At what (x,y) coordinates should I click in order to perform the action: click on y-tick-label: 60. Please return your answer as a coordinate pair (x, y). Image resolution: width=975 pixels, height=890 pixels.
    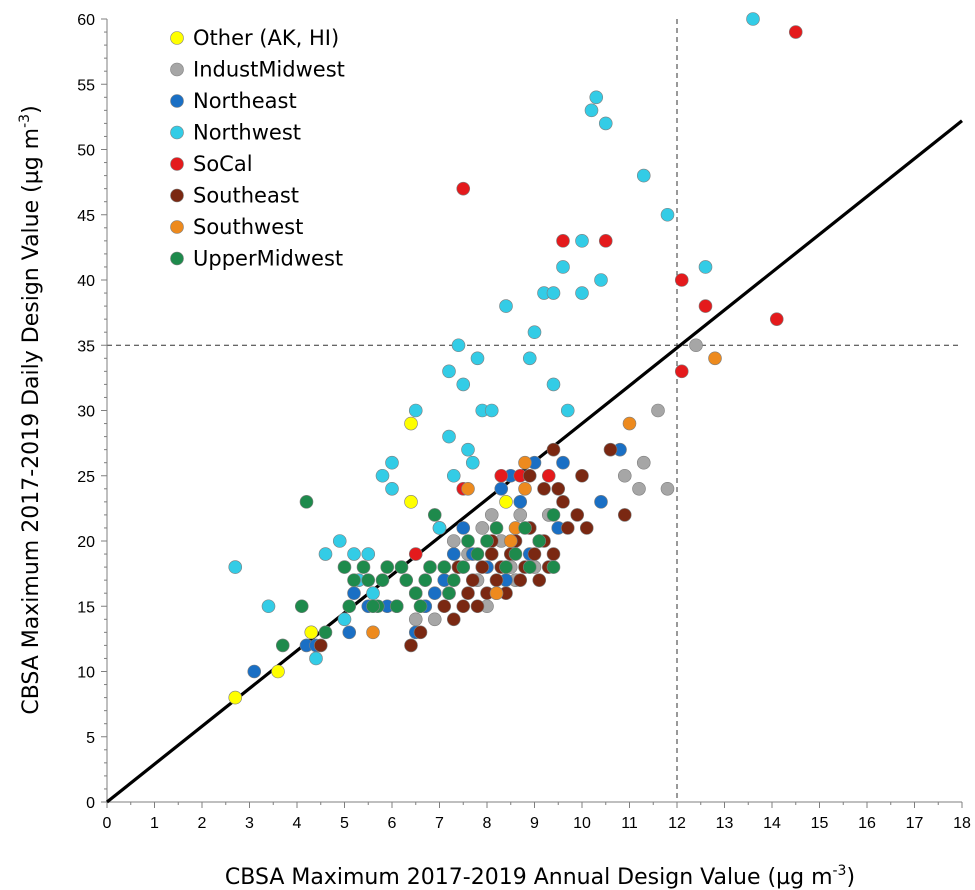
    Looking at the image, I should click on (86, 20).